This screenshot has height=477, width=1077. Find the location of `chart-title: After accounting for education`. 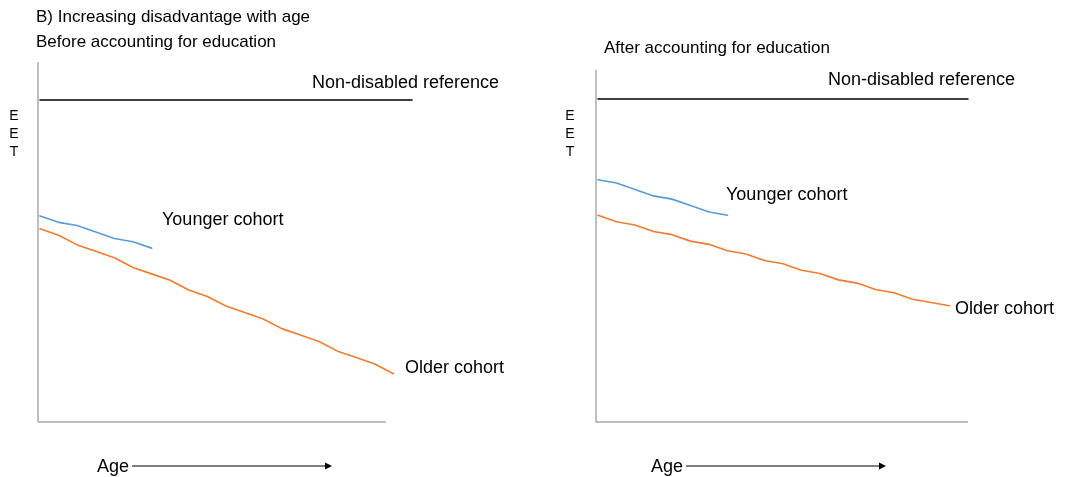

chart-title: After accounting for education is located at coordinates (717, 47).